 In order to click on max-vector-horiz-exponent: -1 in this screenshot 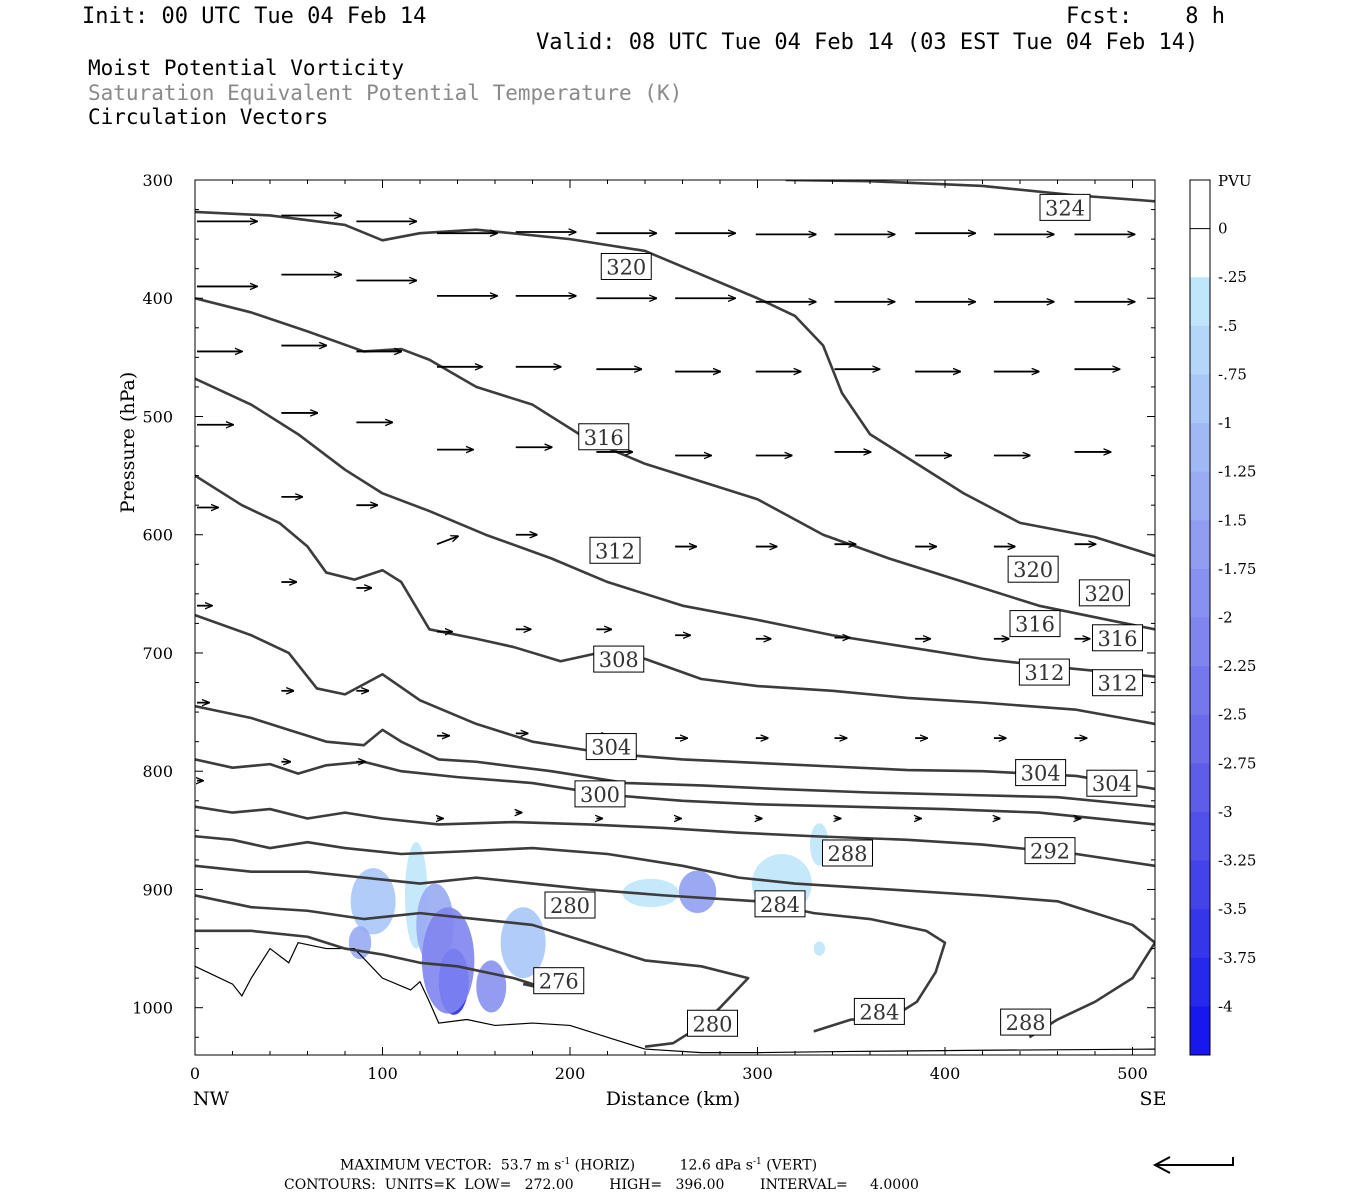, I will do `click(566, 1162)`.